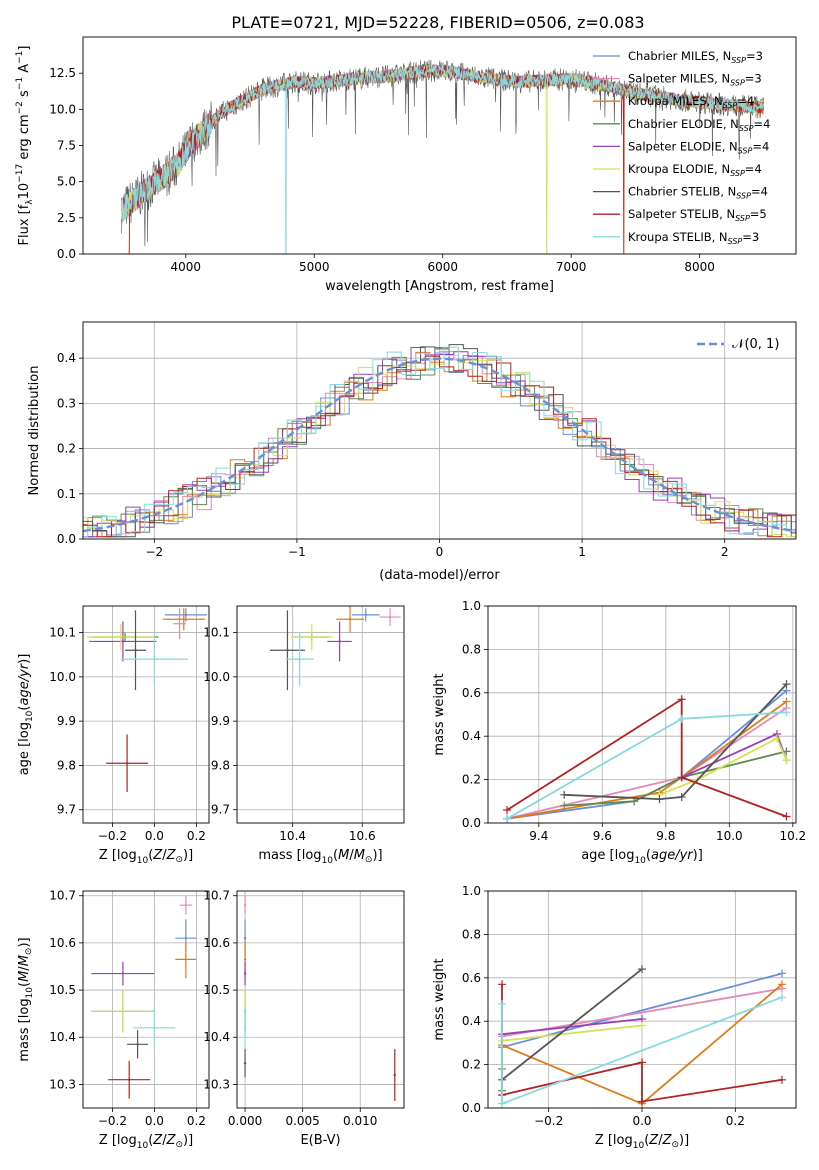 This screenshot has width=819, height=1170. Describe the element at coordinates (442, 267) in the screenshot. I see `x-tick-label: 6000` at that location.